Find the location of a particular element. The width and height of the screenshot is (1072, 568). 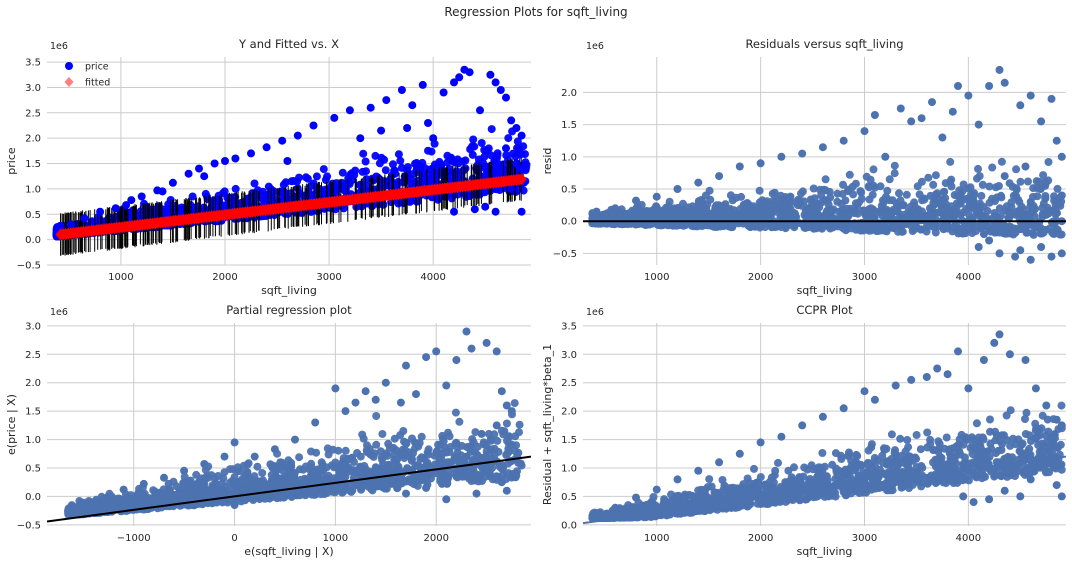

y-tick-label: 0.0 is located at coordinates (569, 222).